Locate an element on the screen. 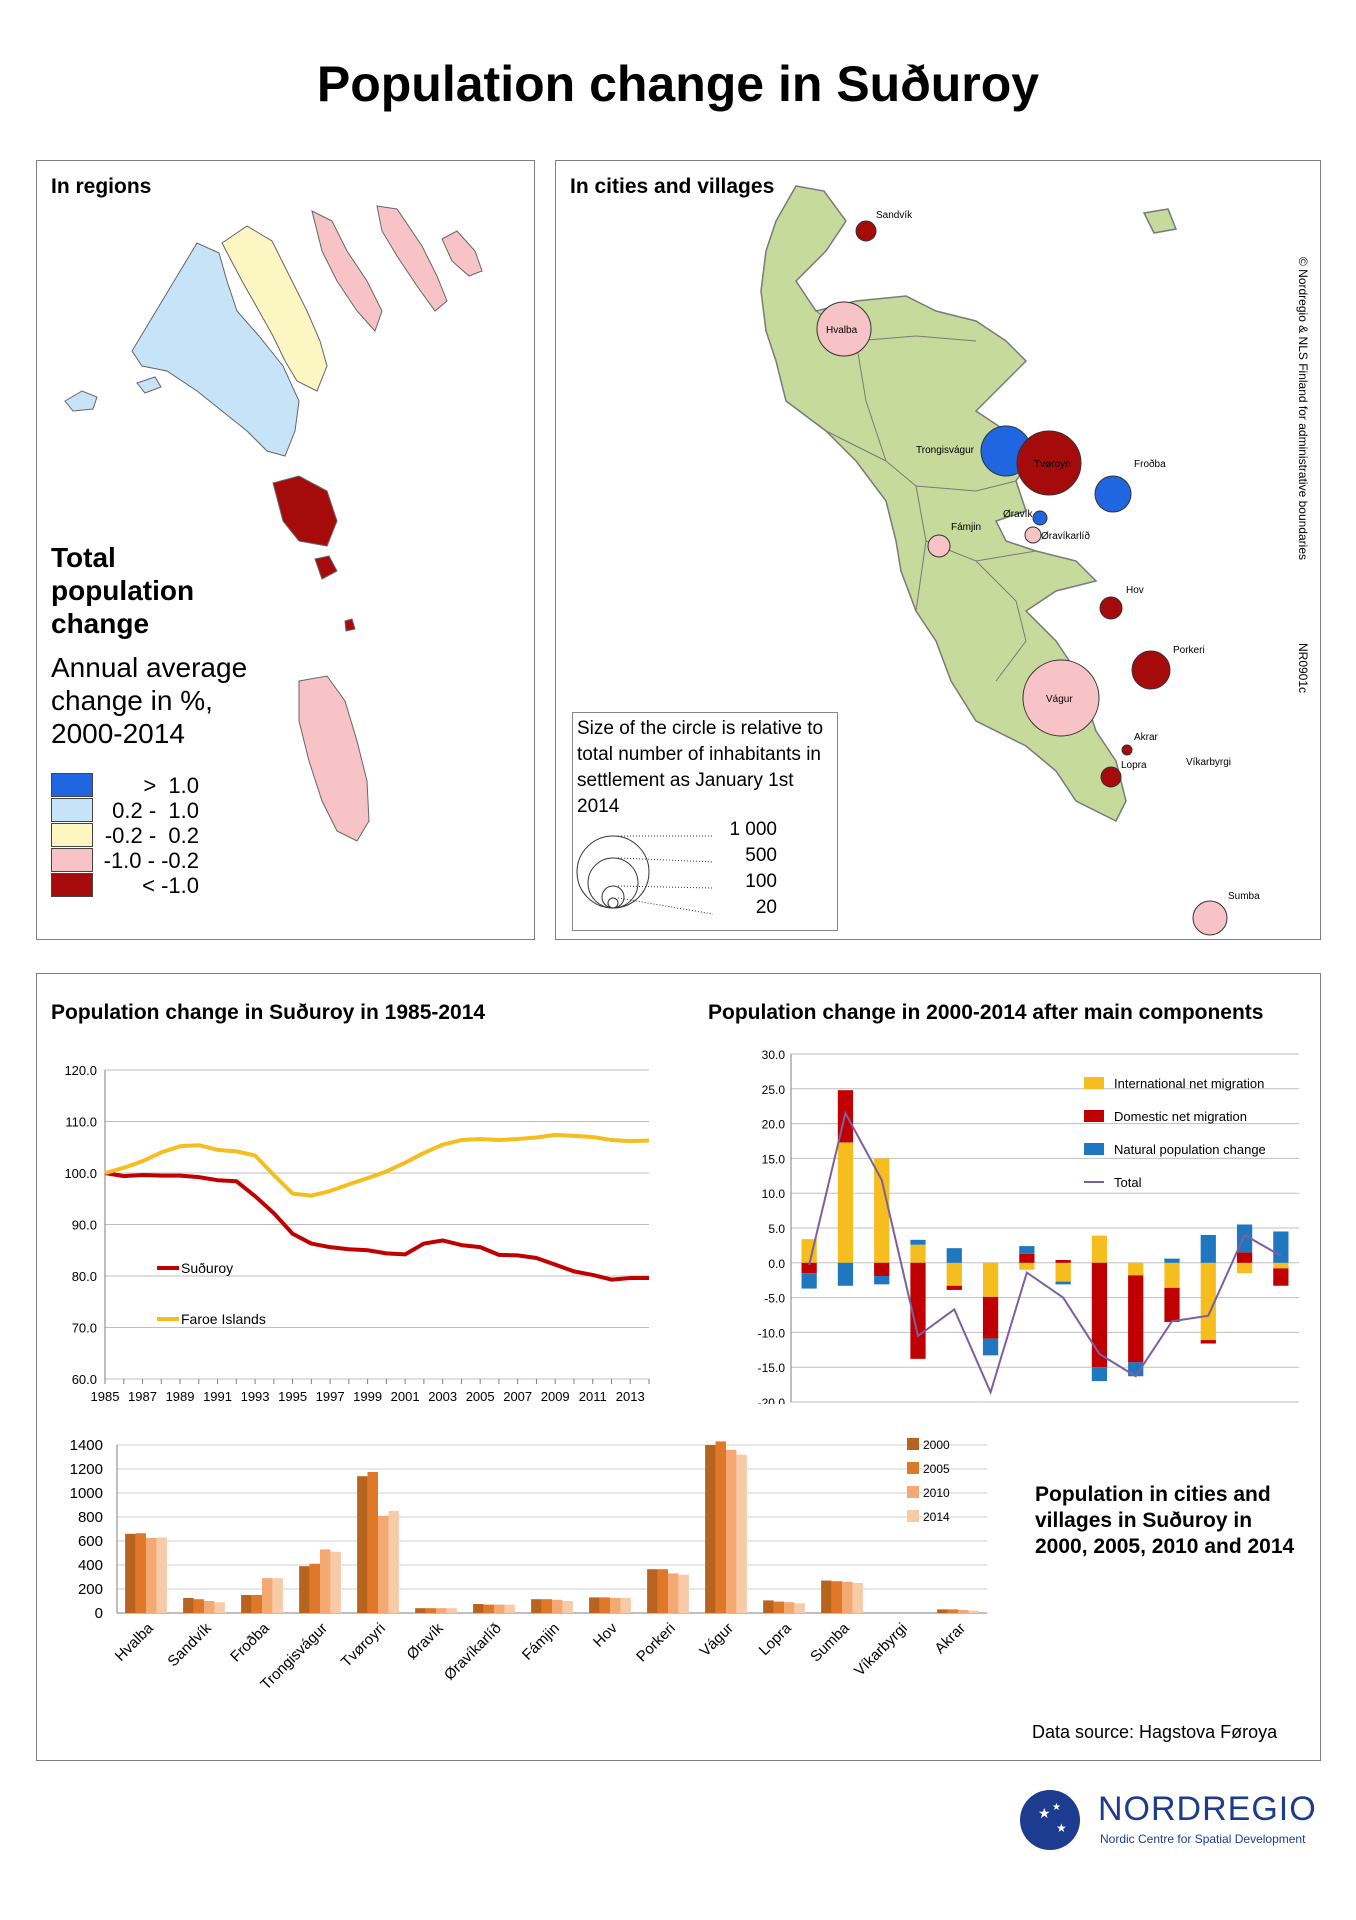 Image resolution: width=1356 pixels, height=1920 pixels. total-line is located at coordinates (1045, 1253).